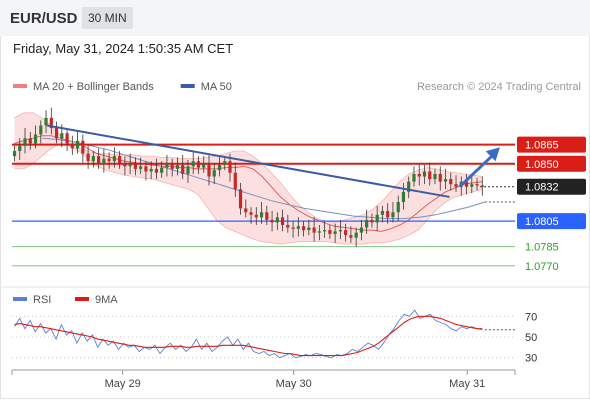  What do you see at coordinates (216, 87) in the screenshot?
I see `legend-label-1: MA 50` at bounding box center [216, 87].